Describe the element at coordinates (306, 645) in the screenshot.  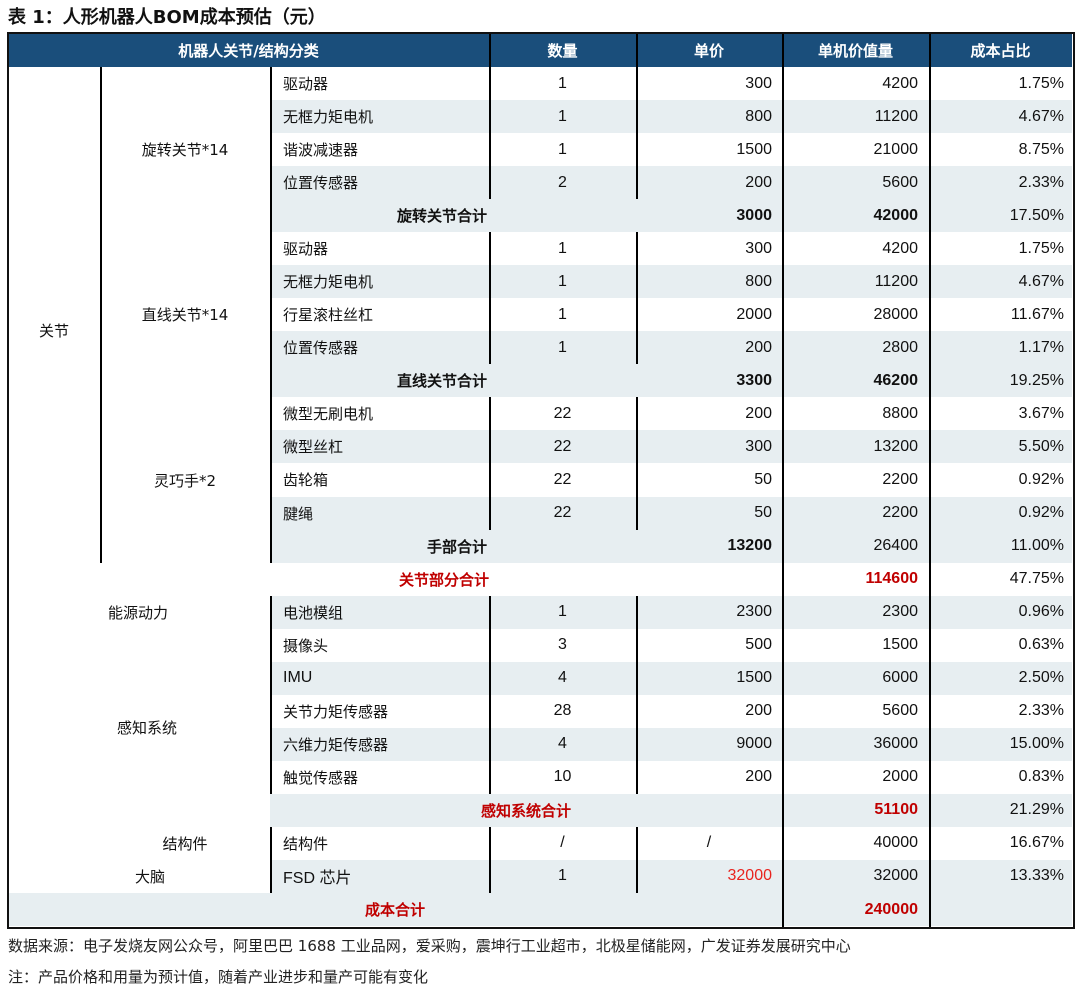
I see `item-name: 摄像头` at that location.